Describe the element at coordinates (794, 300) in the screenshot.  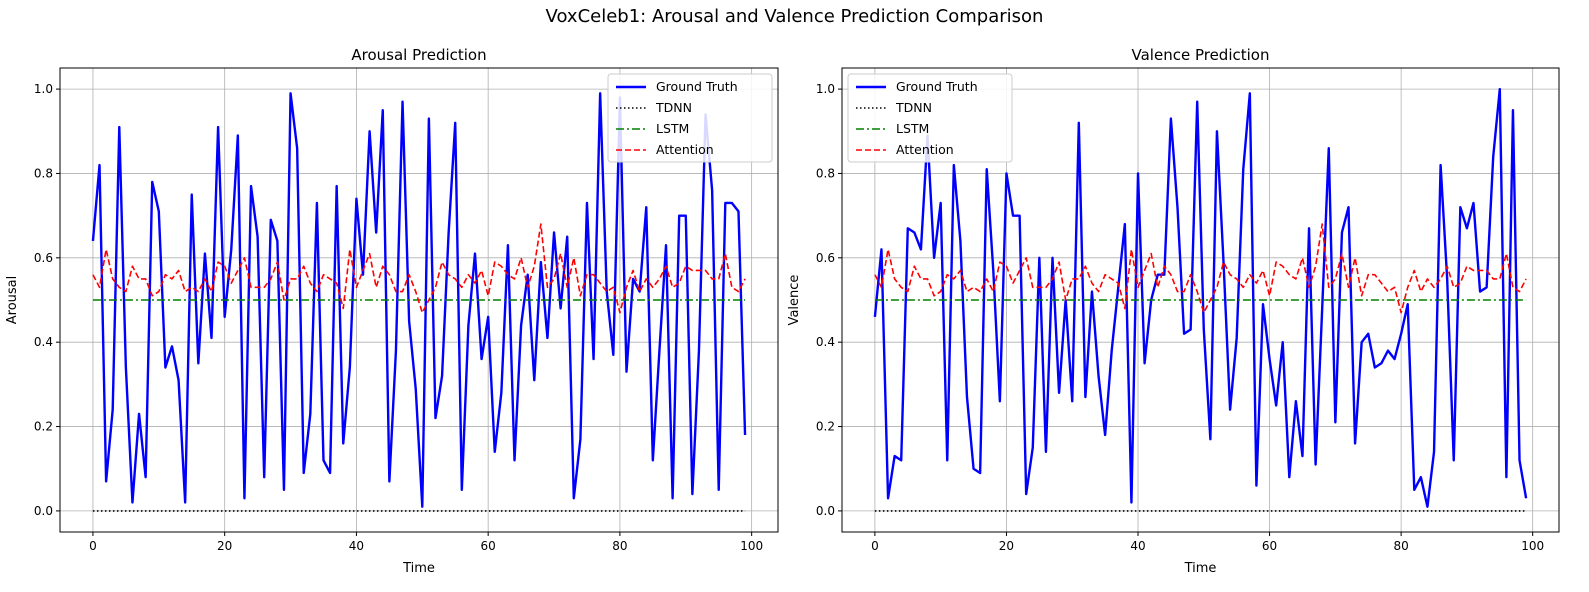
I see `y-axis-label: Valence` at that location.